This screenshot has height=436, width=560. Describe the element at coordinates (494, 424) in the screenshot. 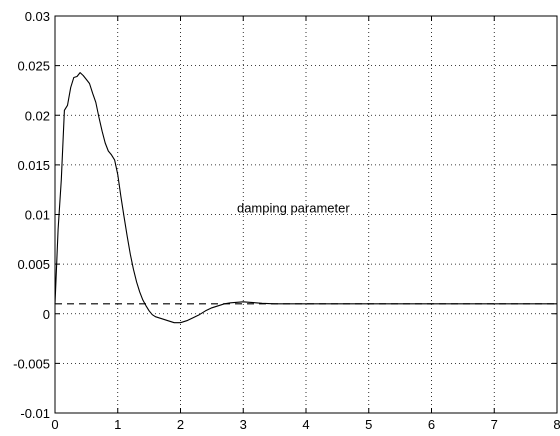

I see `x-tick-label: 7` at that location.